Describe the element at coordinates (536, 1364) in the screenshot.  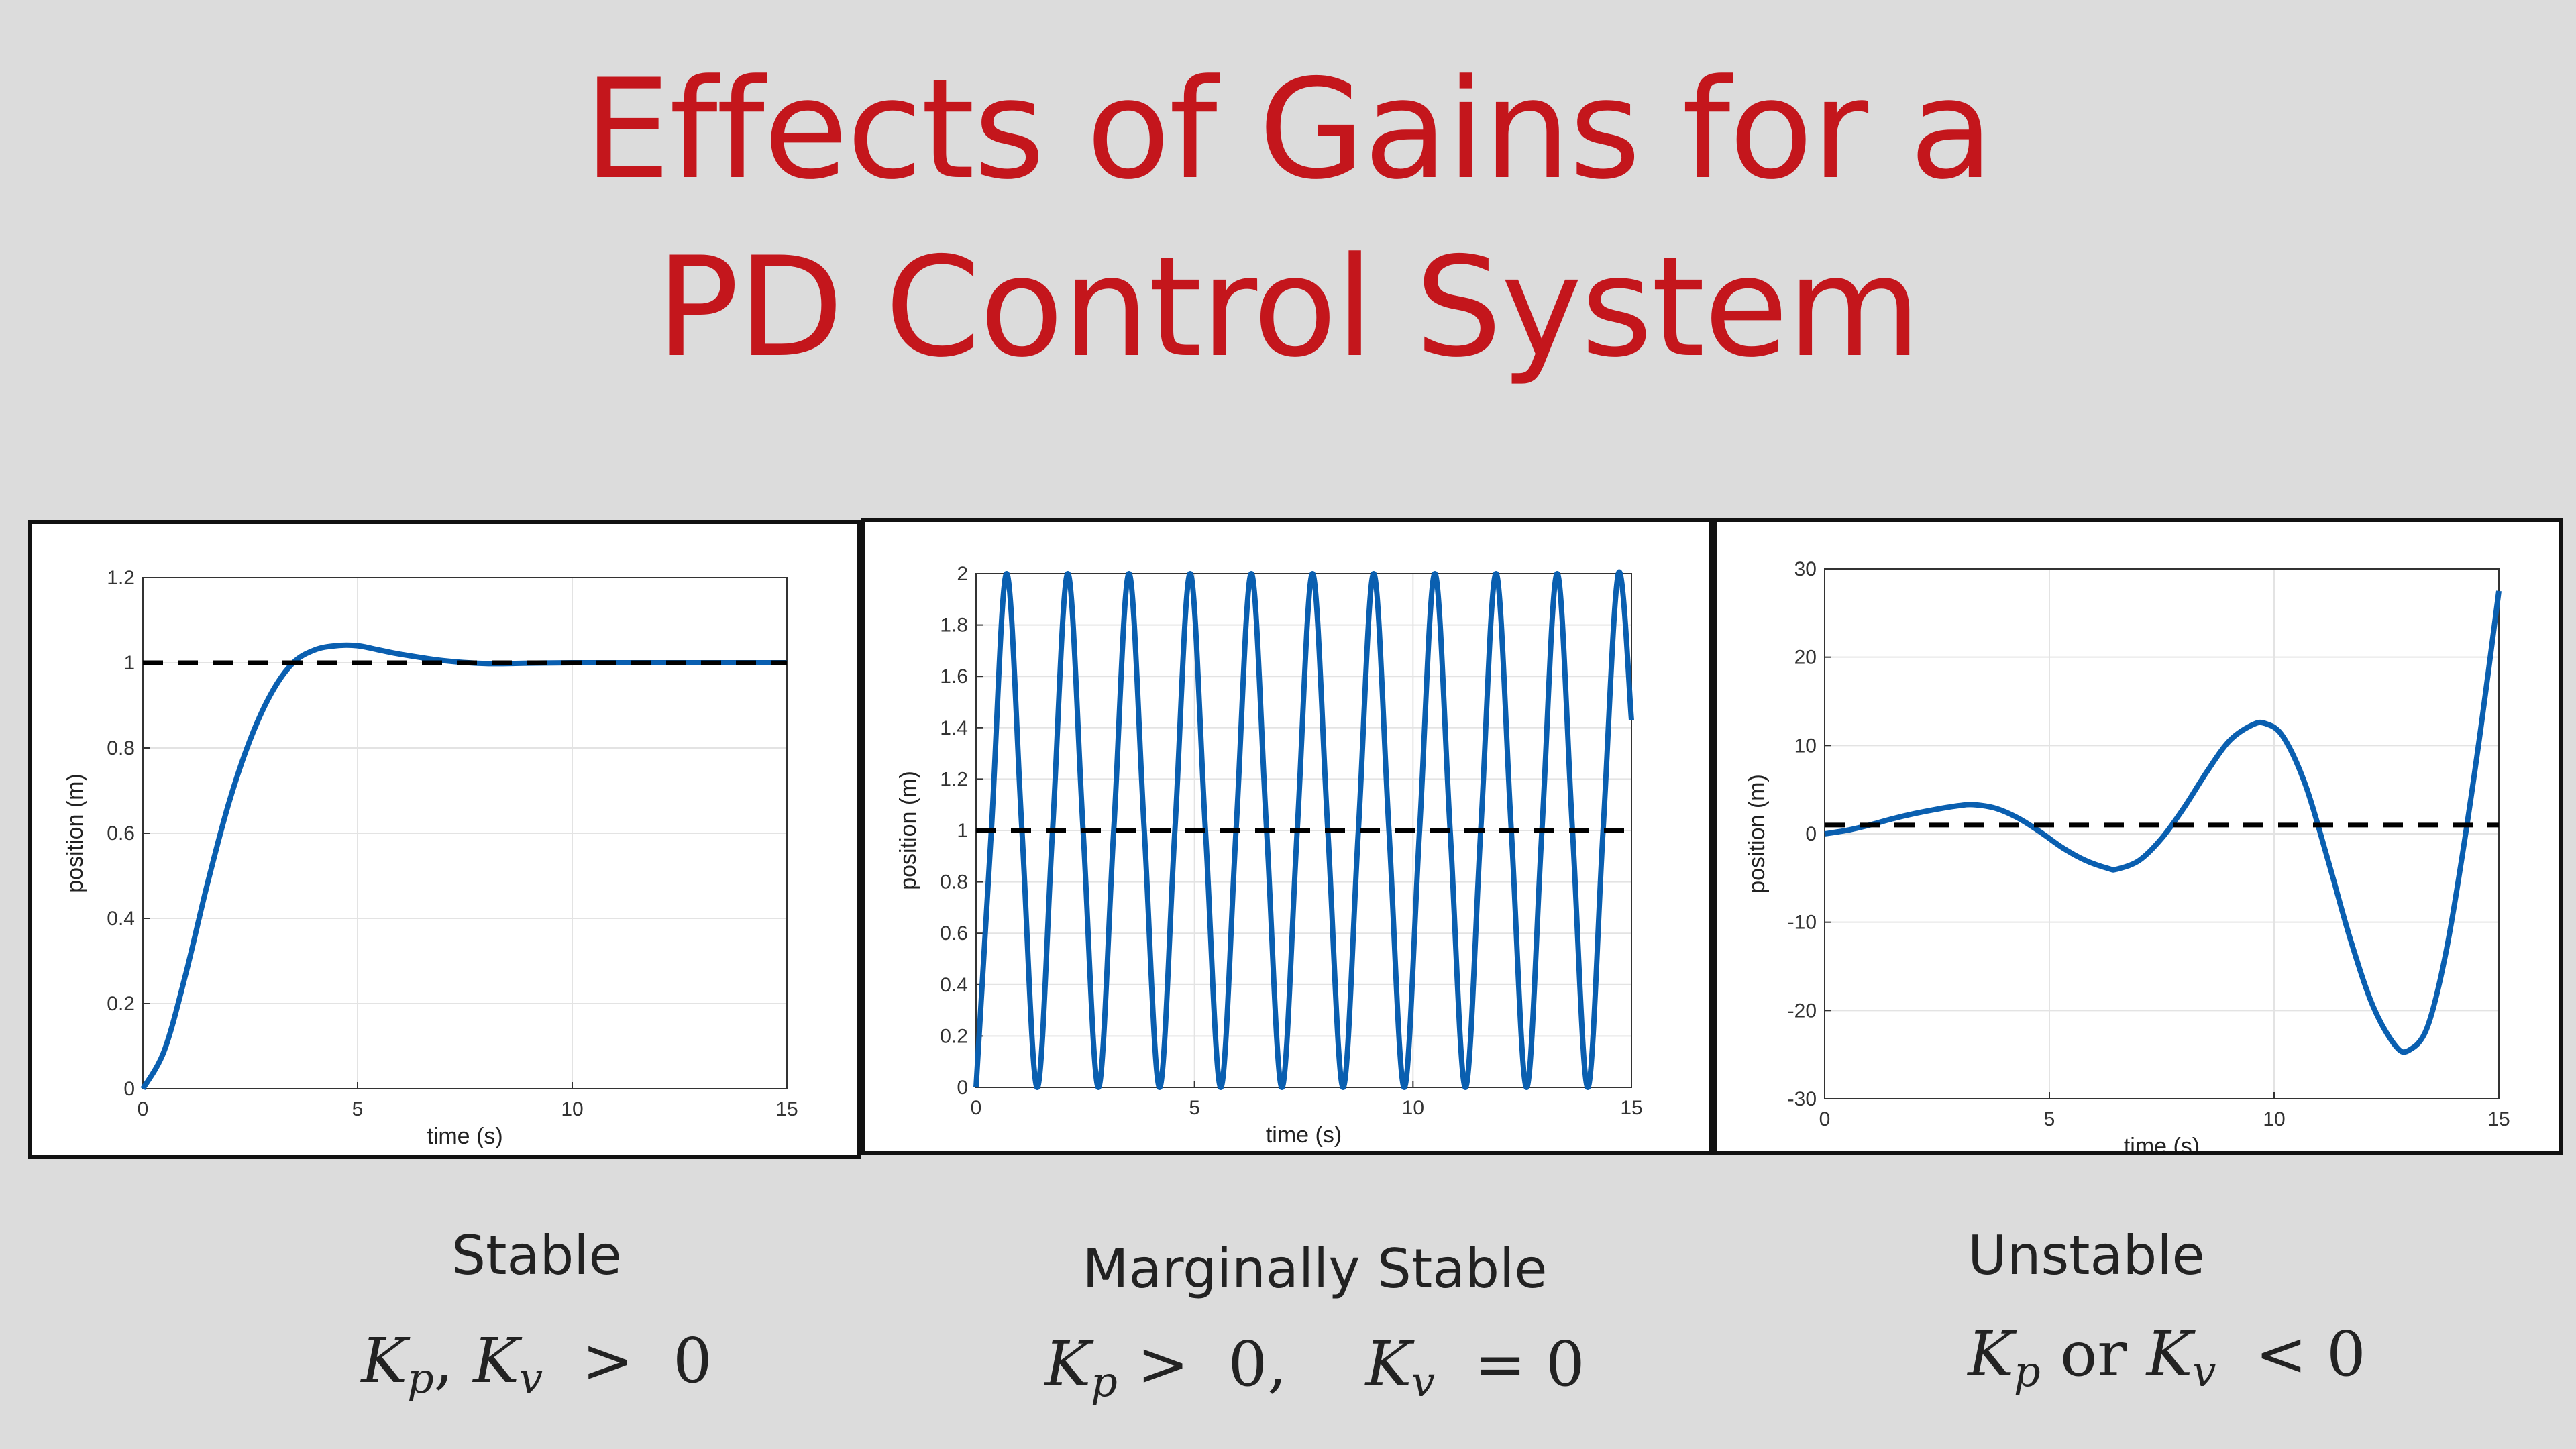
I see `formula-stable: Kp, Kv > 0` at that location.